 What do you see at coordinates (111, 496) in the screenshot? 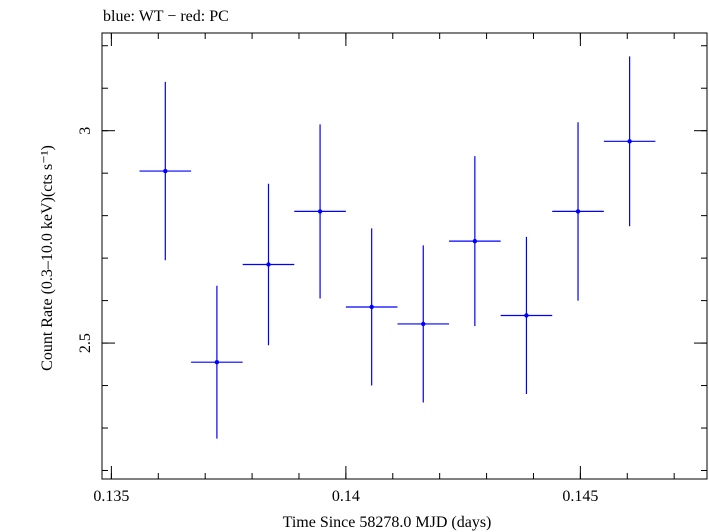
I see `x-tick-label: 0.135` at bounding box center [111, 496].